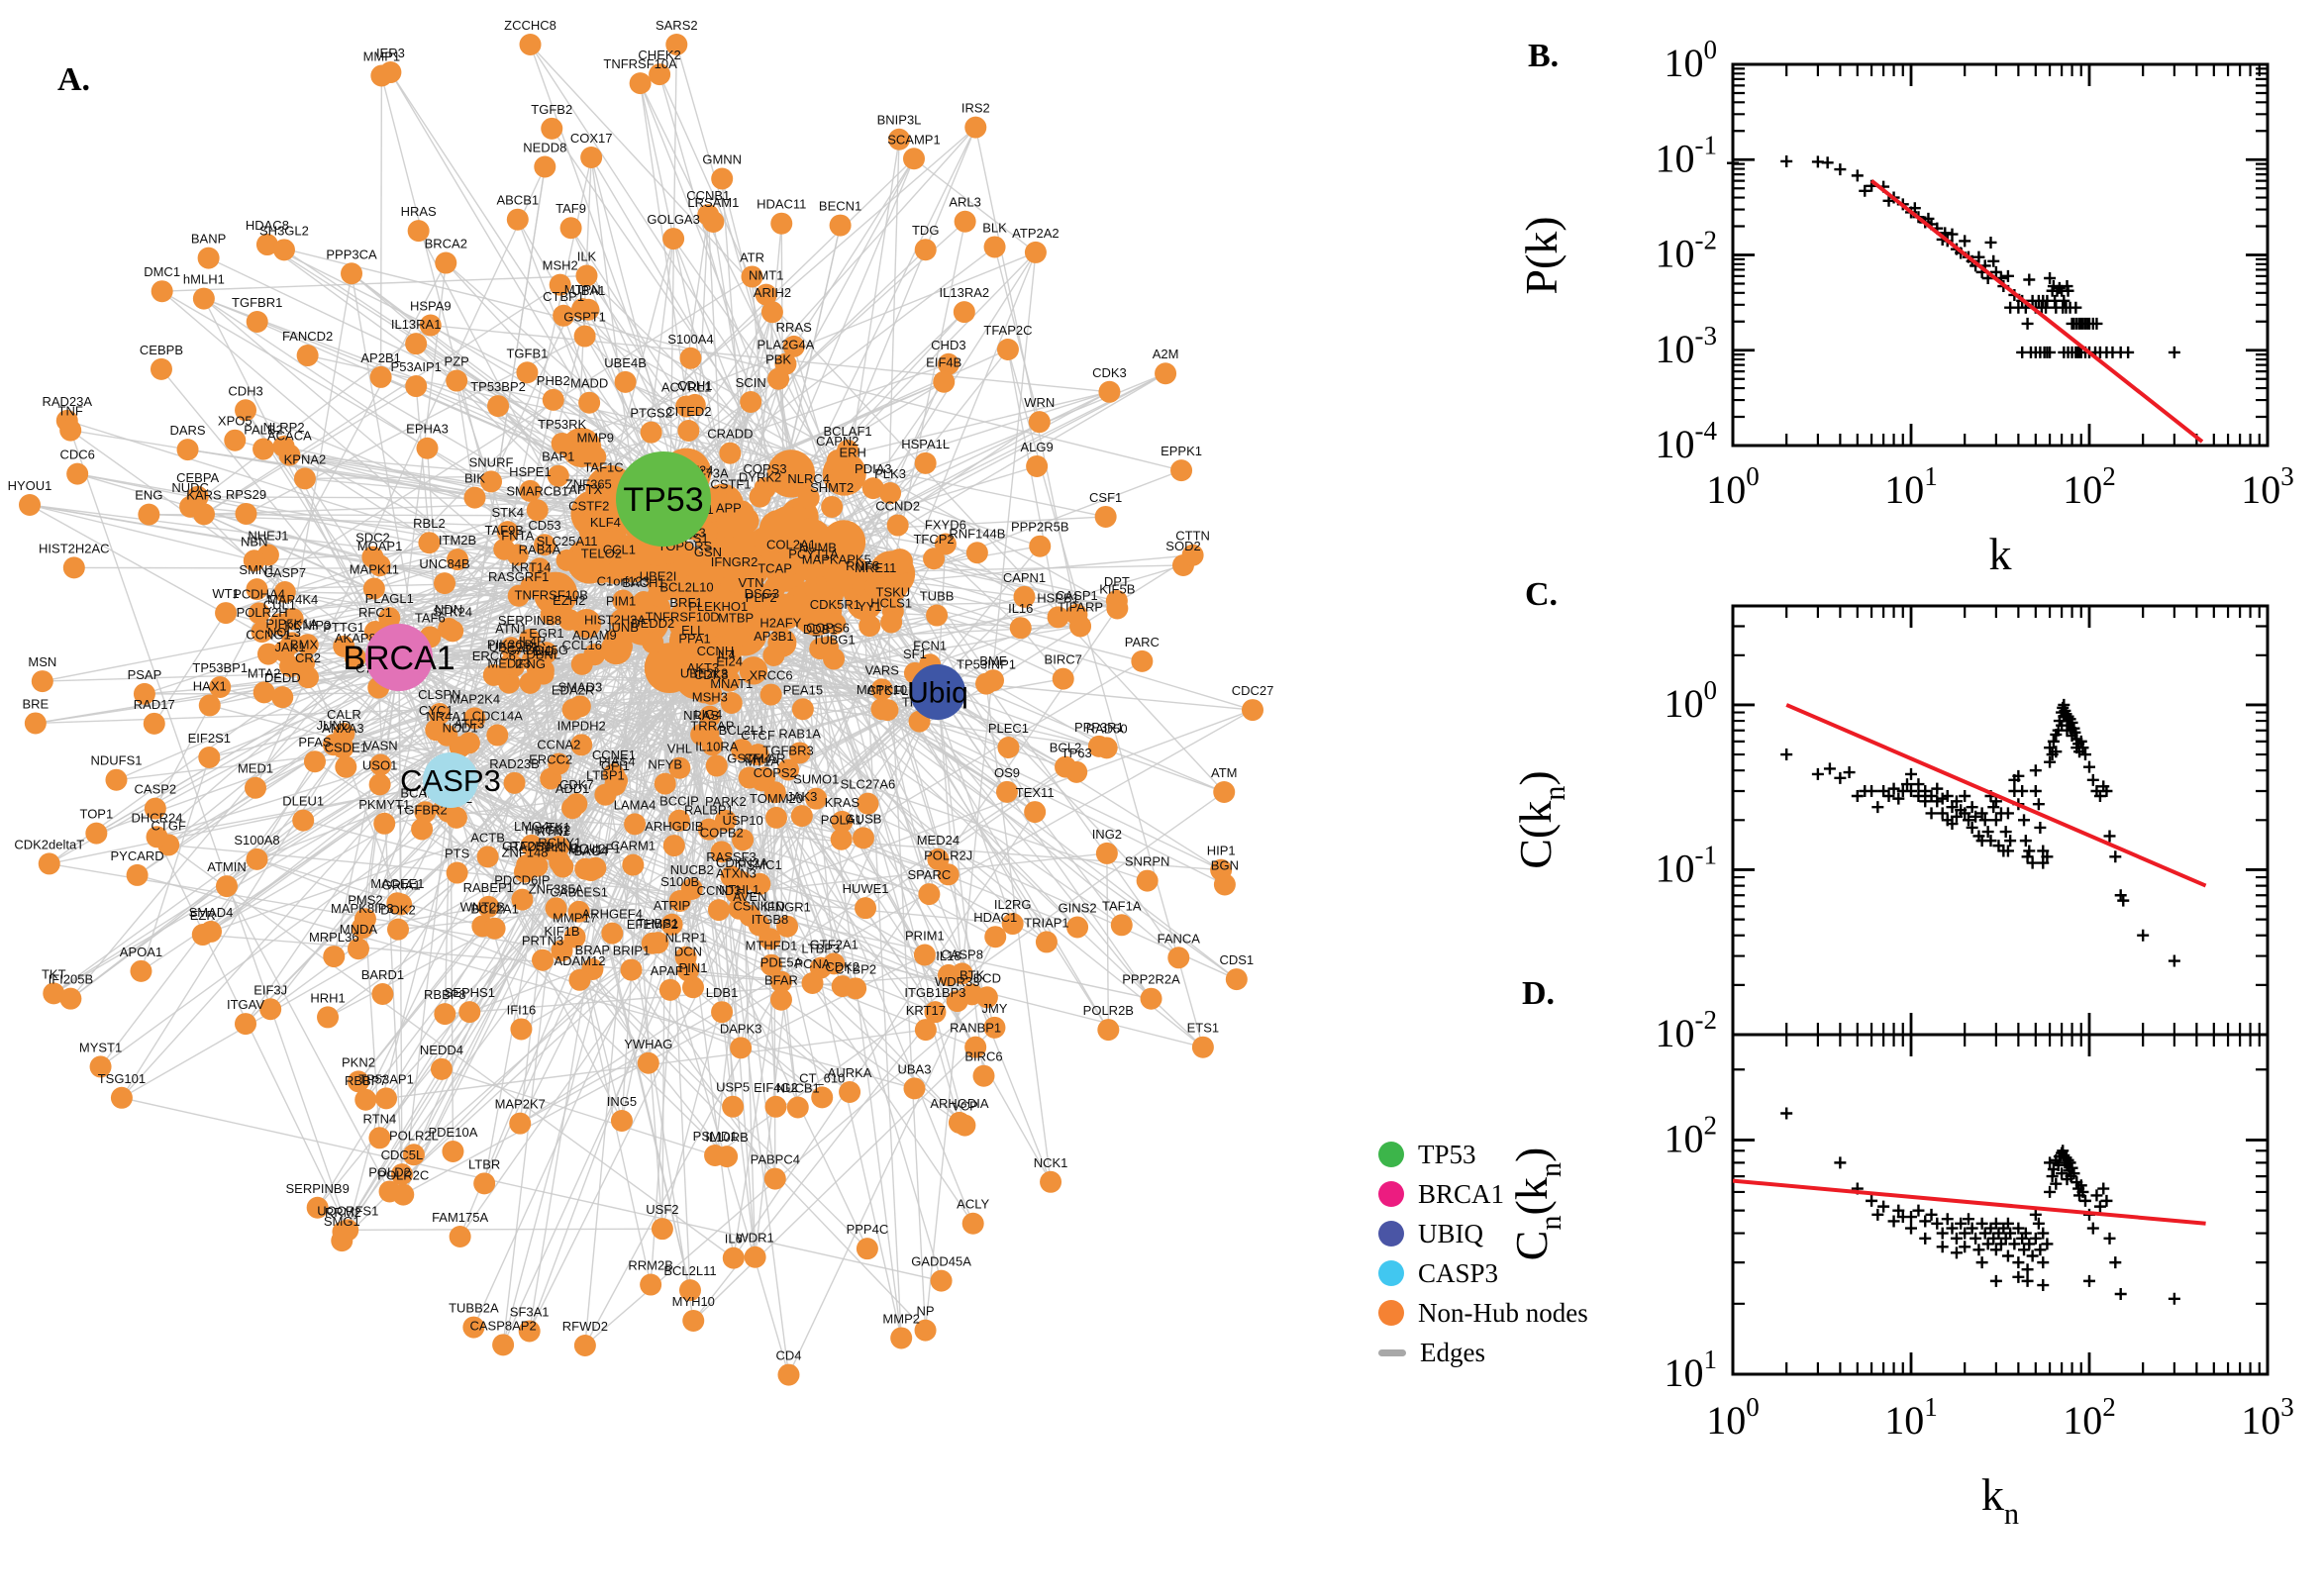 The height and width of the screenshot is (1596, 2323). Describe the element at coordinates (870, 606) in the screenshot. I see `network-node-label: YY1` at that location.